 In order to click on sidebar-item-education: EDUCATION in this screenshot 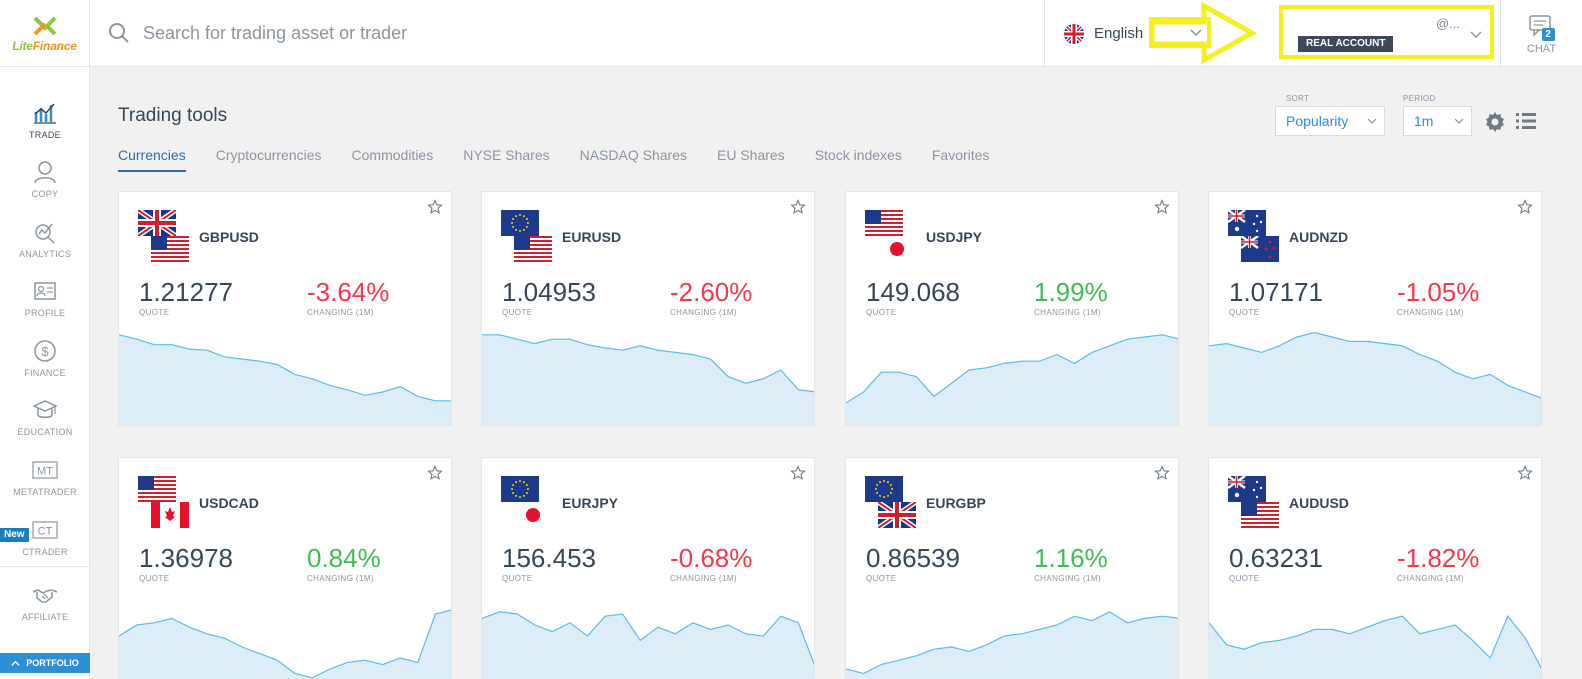, I will do `click(45, 425)`.